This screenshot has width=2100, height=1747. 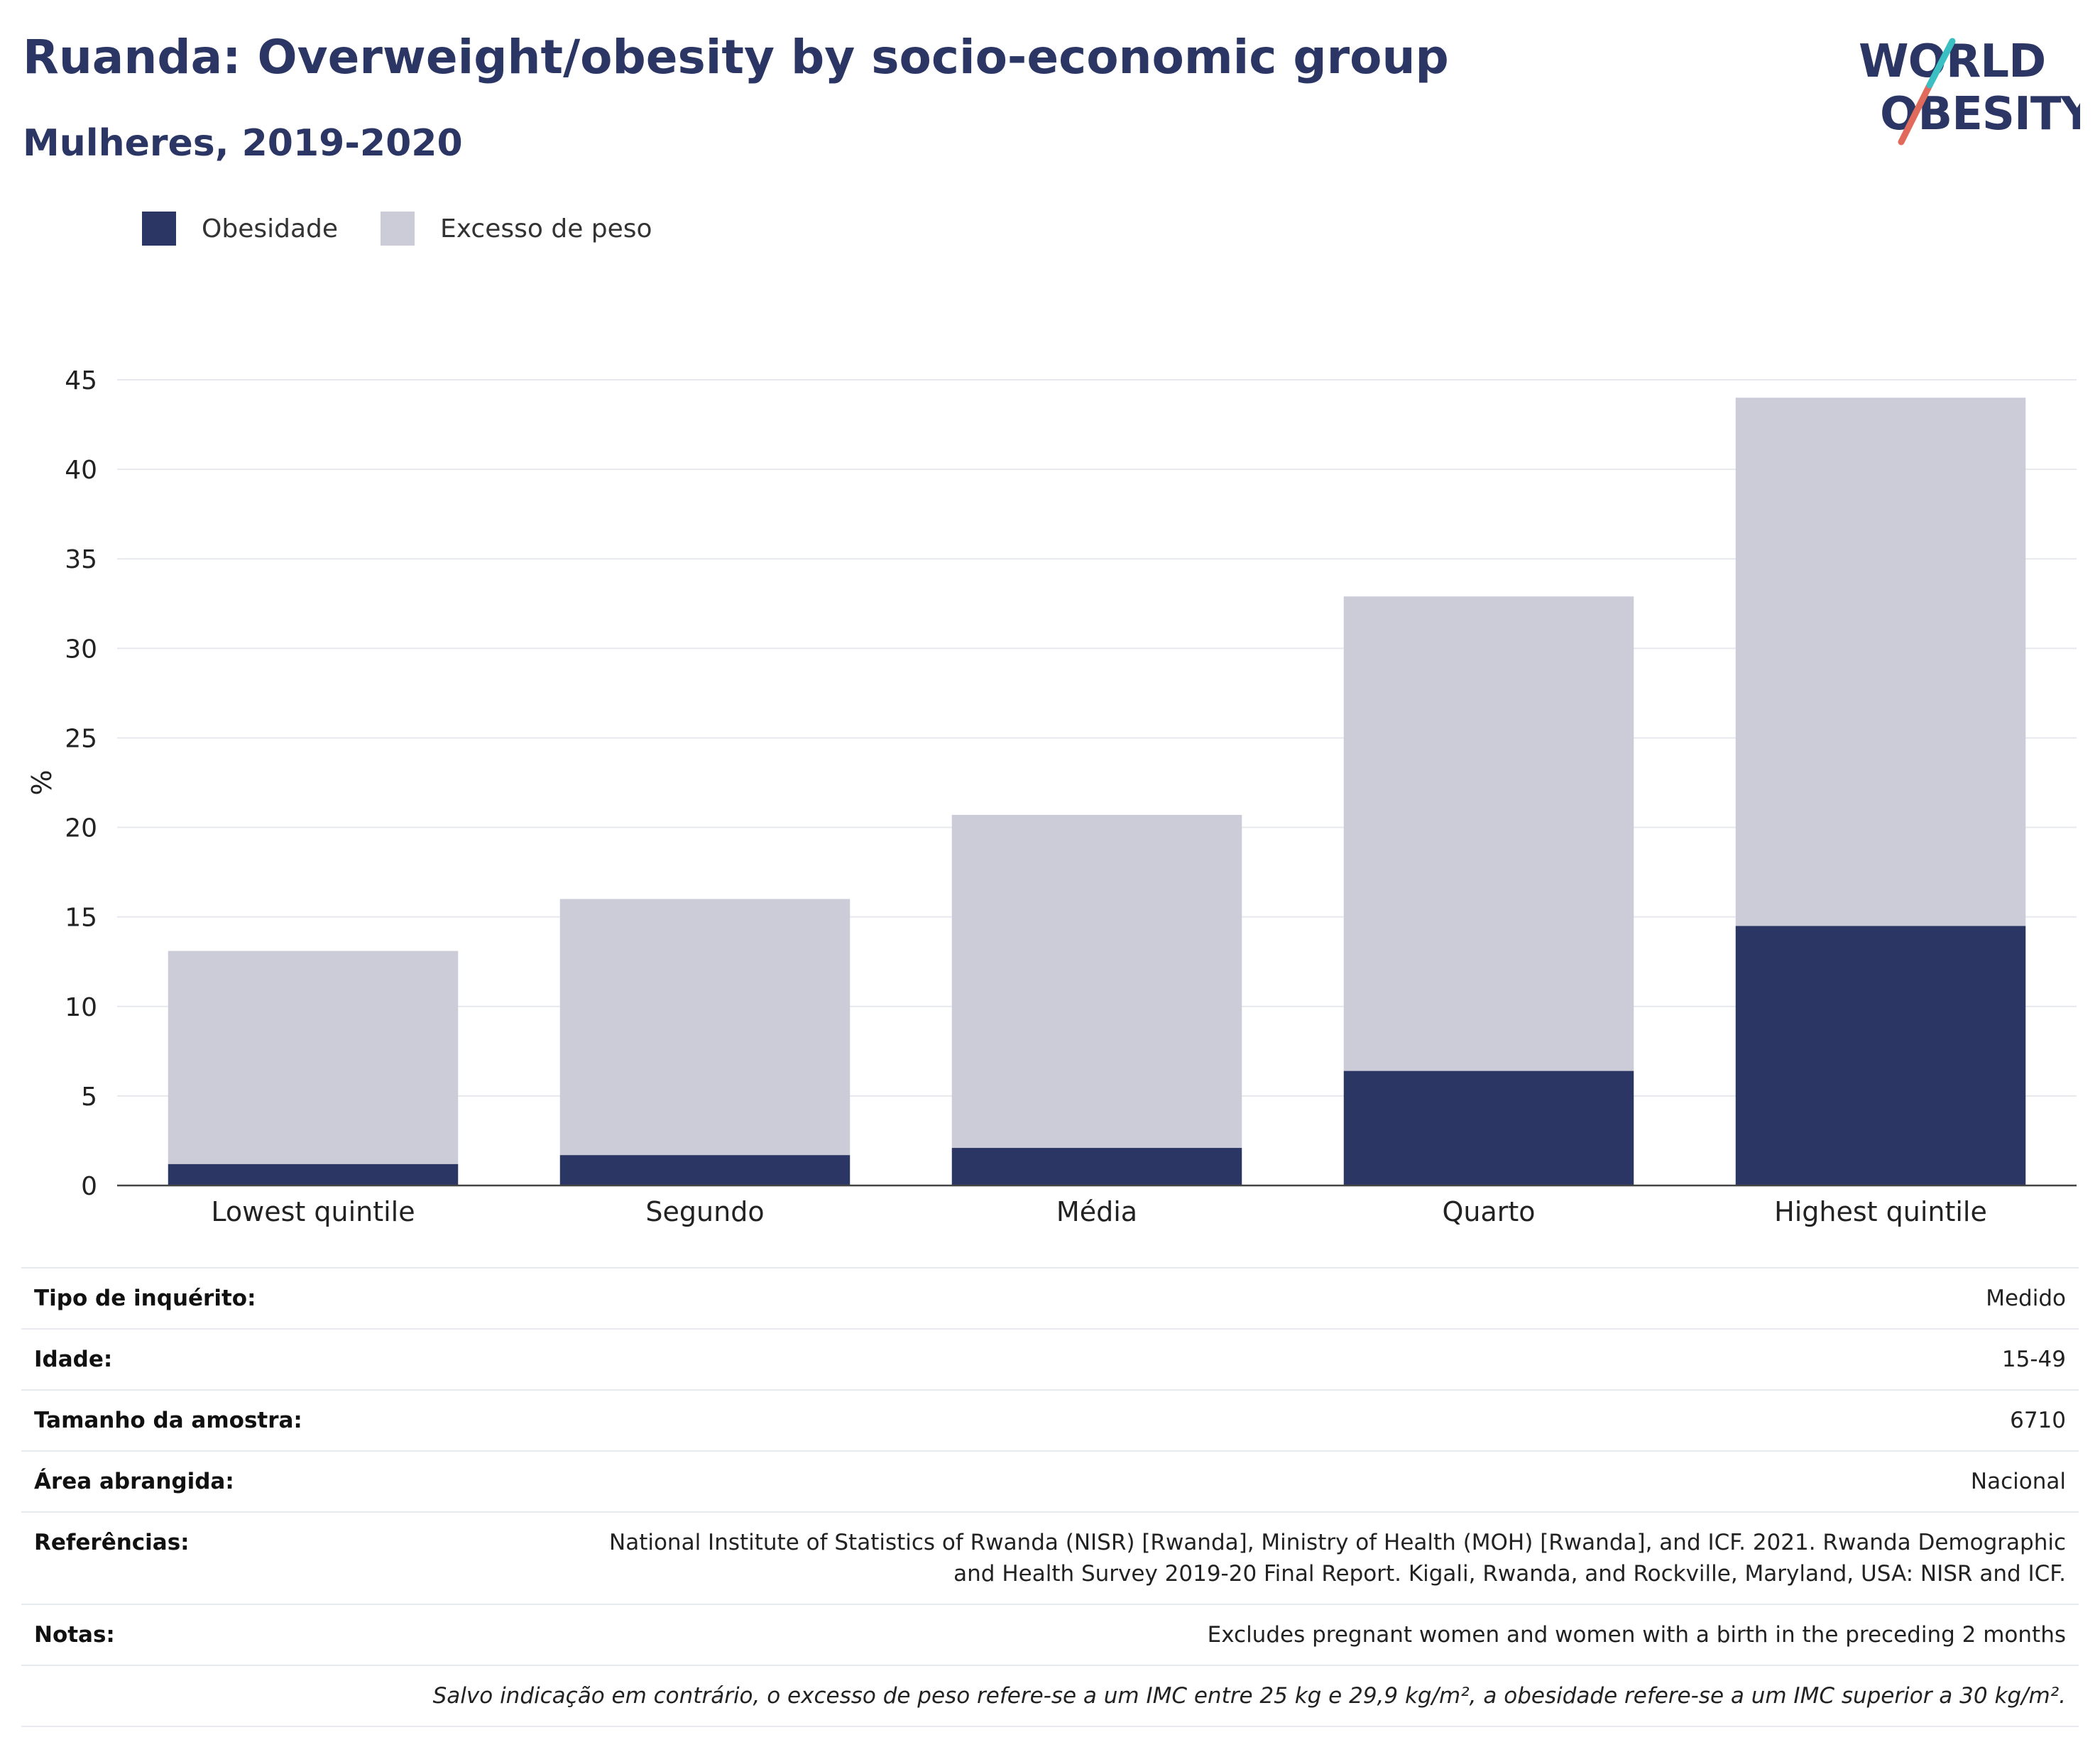 I want to click on x-tick-label: Média, so click(x=1096, y=1211).